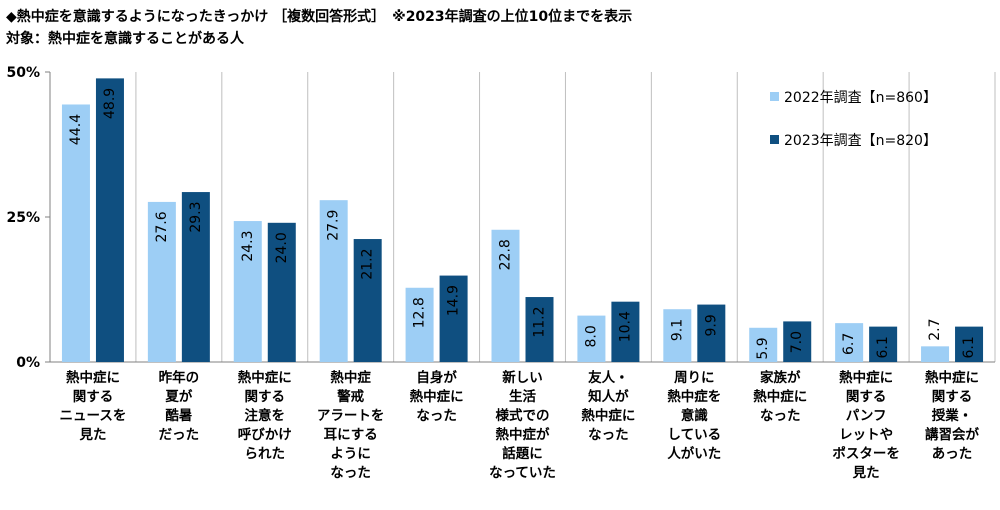 This screenshot has height=510, width=1000. What do you see at coordinates (522, 425) in the screenshot?
I see `category-label: 新しい生活様式での熱中症が話題になっていた` at bounding box center [522, 425].